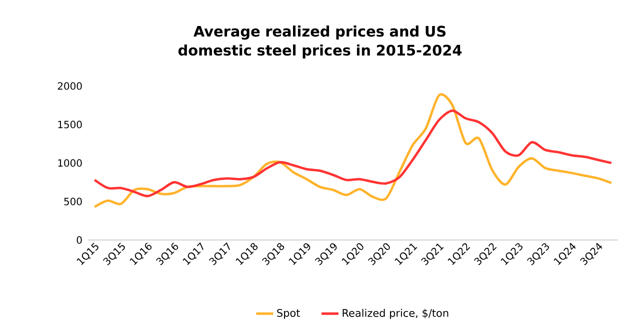 The width and height of the screenshot is (640, 332). What do you see at coordinates (288, 313) in the screenshot?
I see `legend-label: Spot` at bounding box center [288, 313].